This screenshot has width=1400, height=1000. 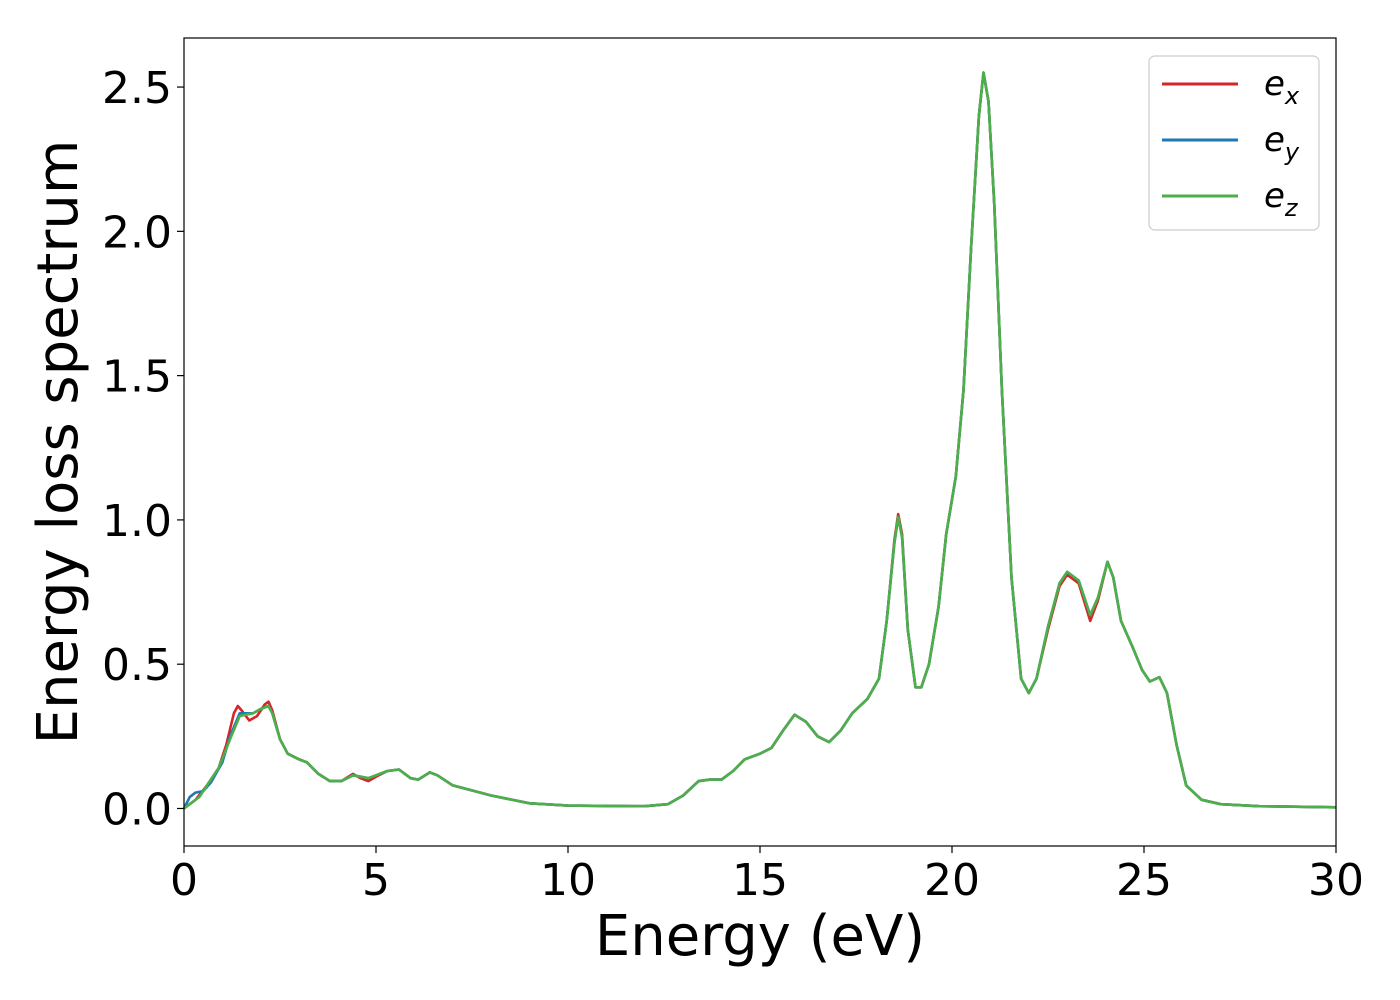 I want to click on x-tick-label: 20, so click(x=952, y=880).